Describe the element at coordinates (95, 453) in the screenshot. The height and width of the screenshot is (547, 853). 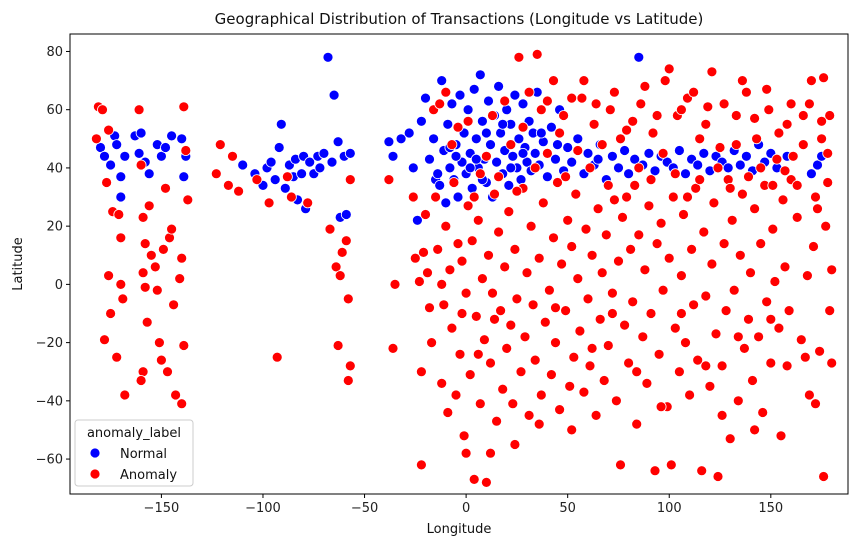
I see `legend-marker-normal` at that location.